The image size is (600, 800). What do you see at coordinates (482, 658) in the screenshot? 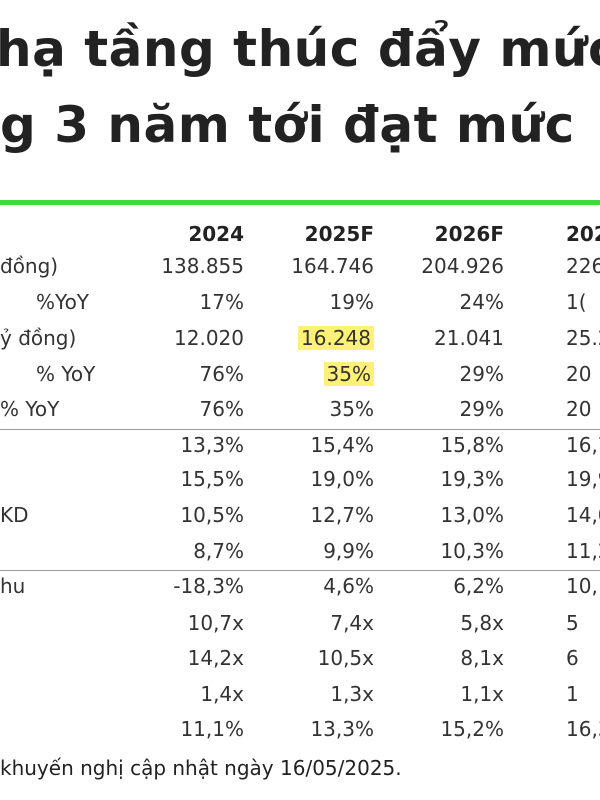
I see `table-cell: 8,1x` at bounding box center [482, 658].